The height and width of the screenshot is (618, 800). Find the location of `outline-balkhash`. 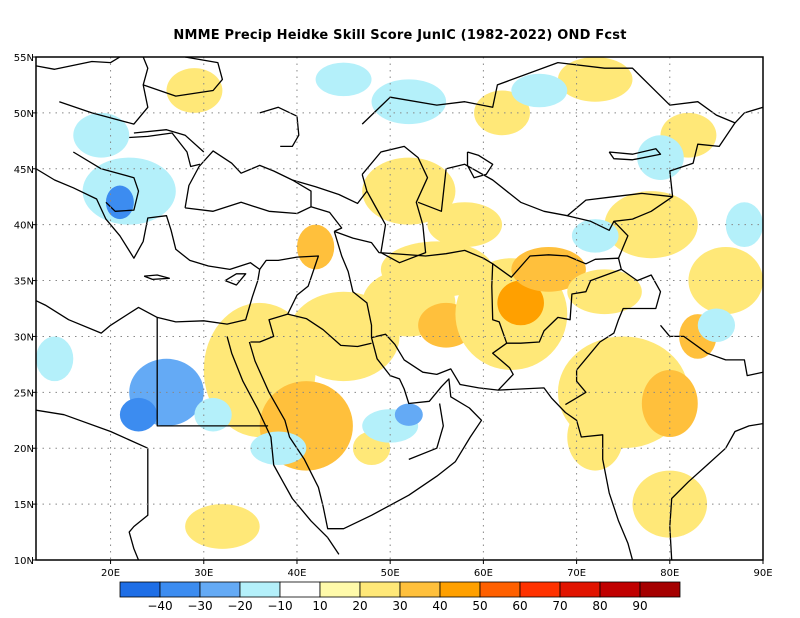

outline-balkhash is located at coordinates (635, 154).